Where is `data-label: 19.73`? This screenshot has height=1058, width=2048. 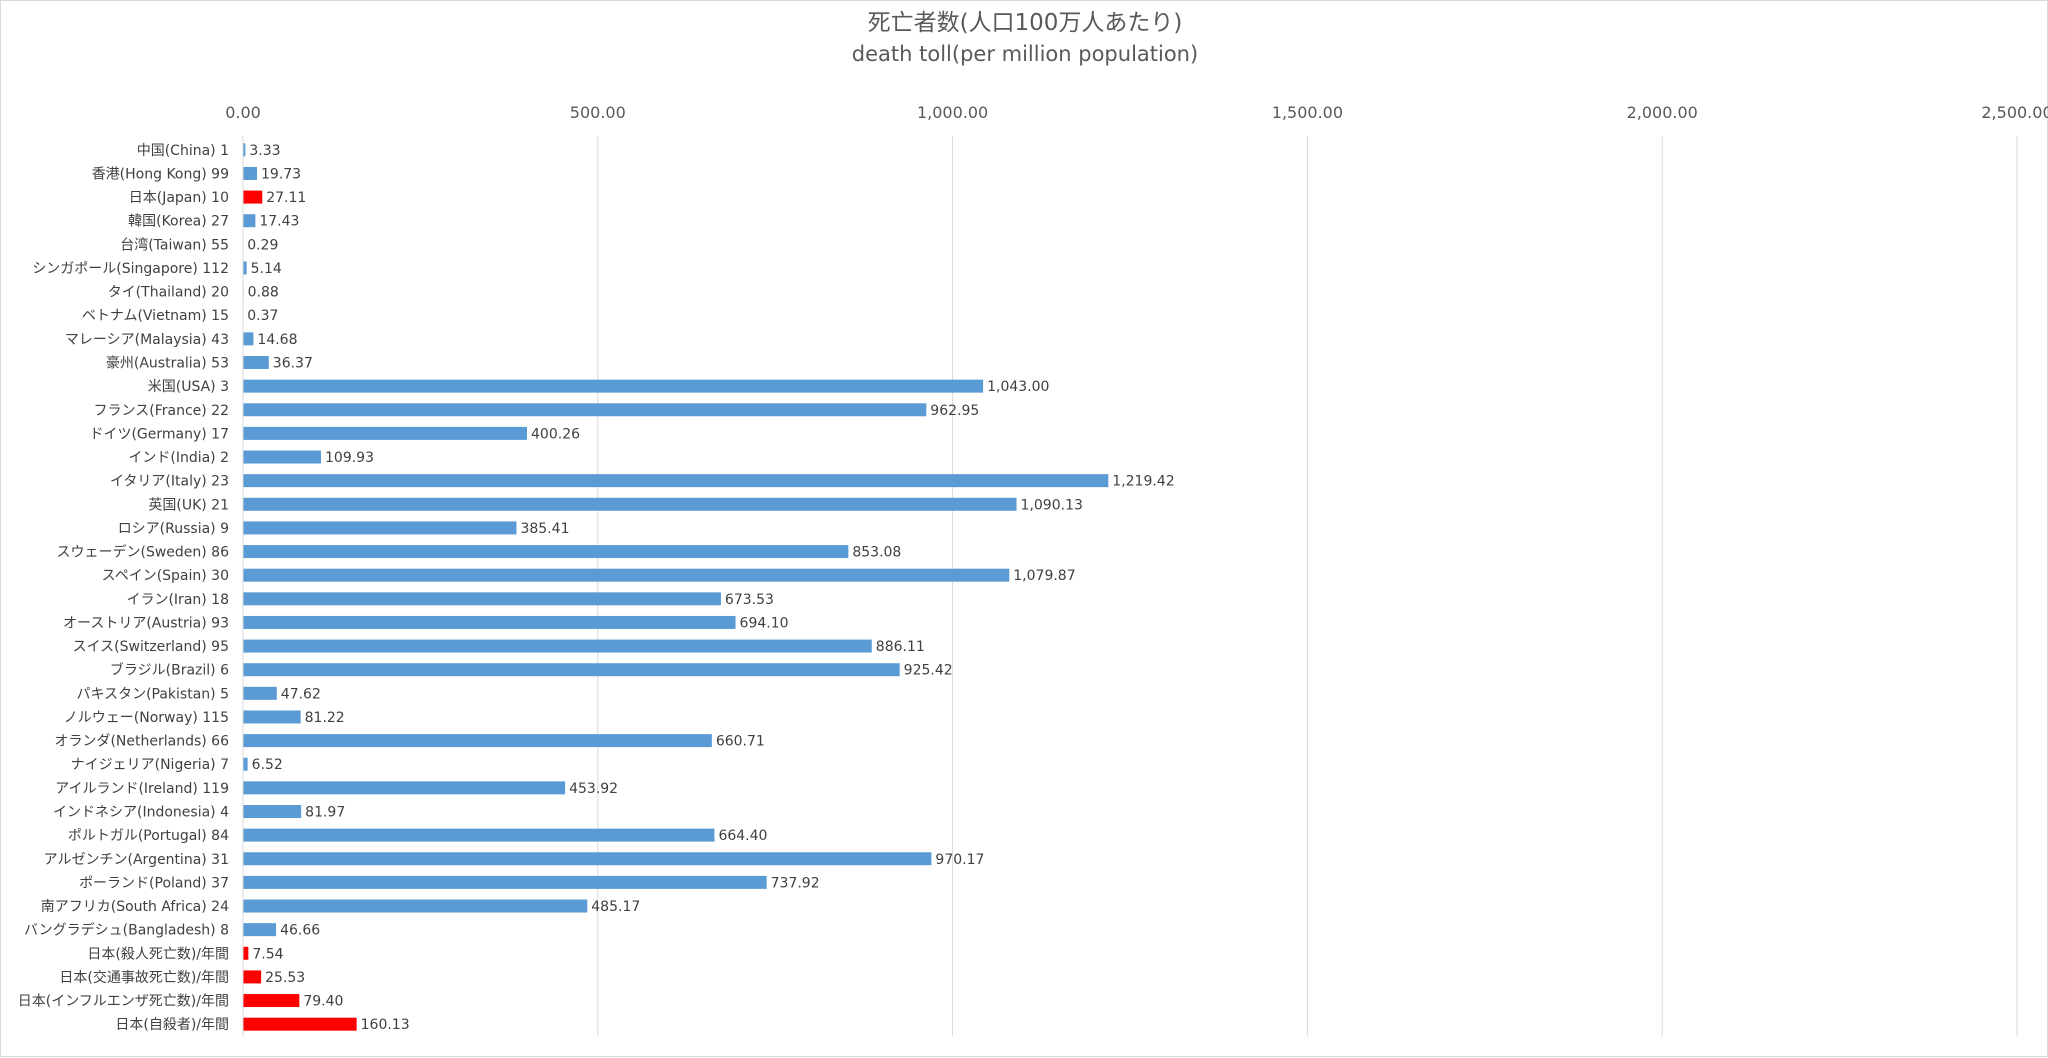 data-label: 19.73 is located at coordinates (281, 174).